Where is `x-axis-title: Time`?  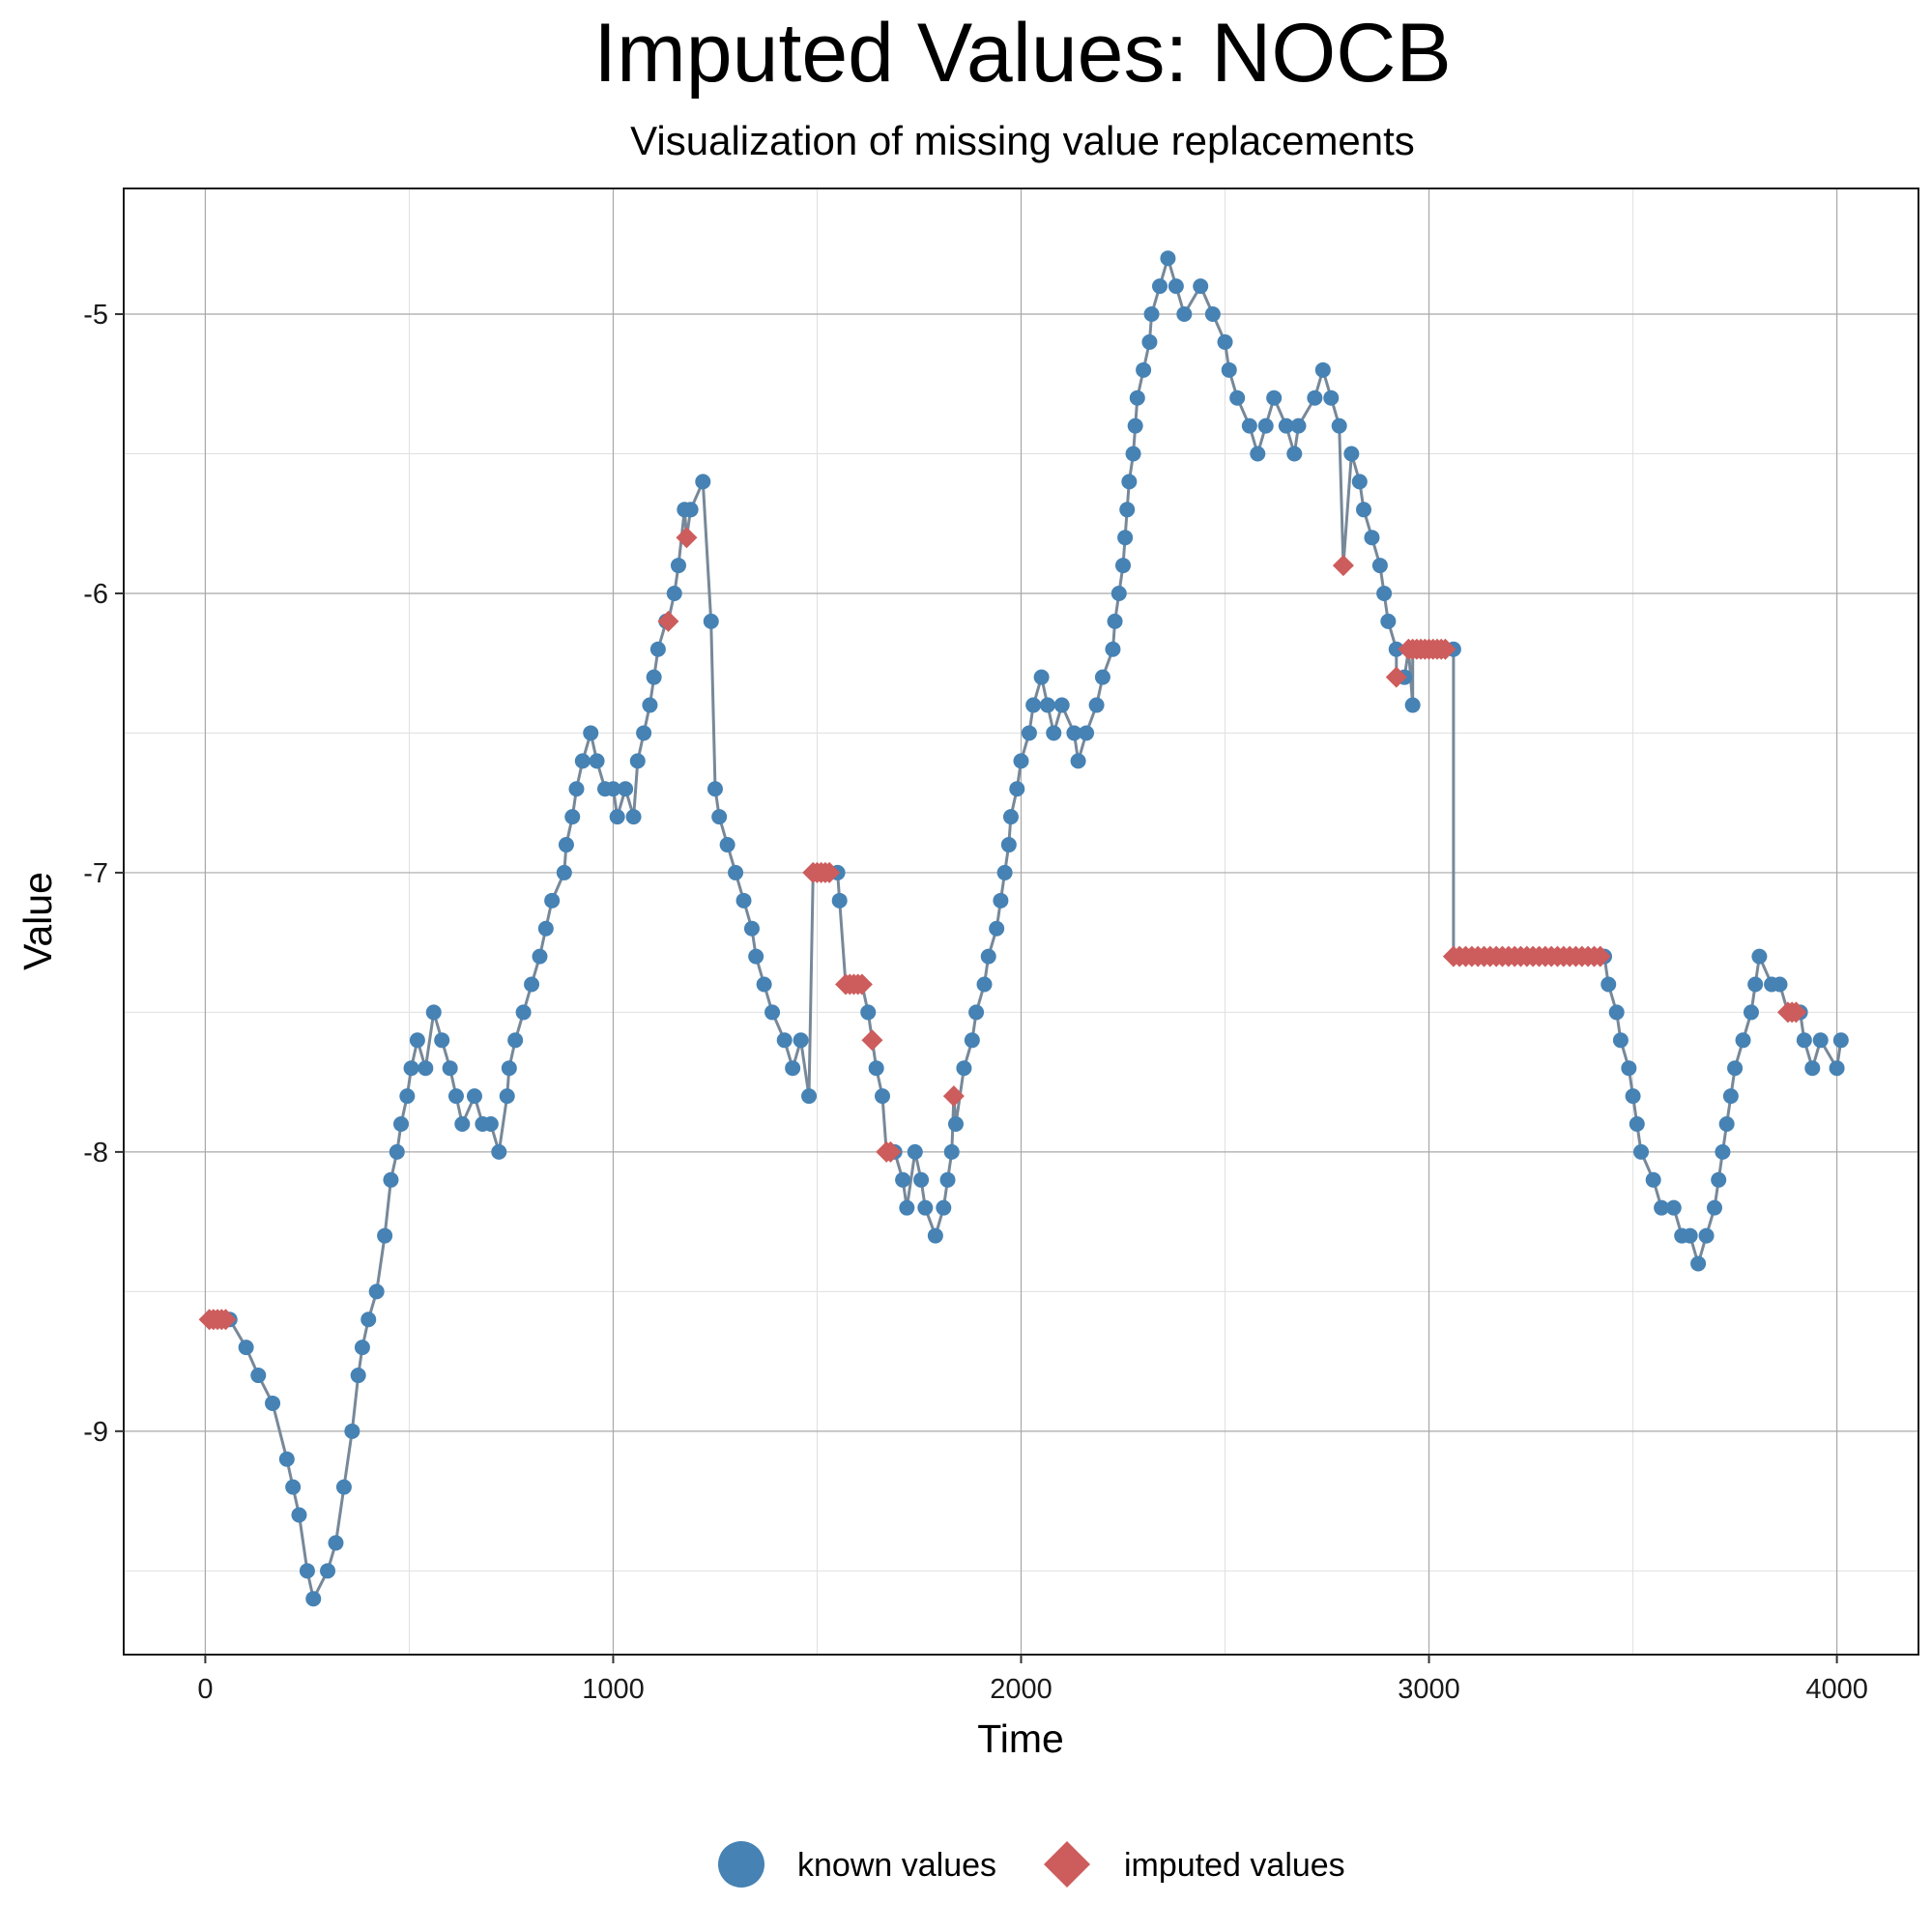
x-axis-title: Time is located at coordinates (1020, 1738).